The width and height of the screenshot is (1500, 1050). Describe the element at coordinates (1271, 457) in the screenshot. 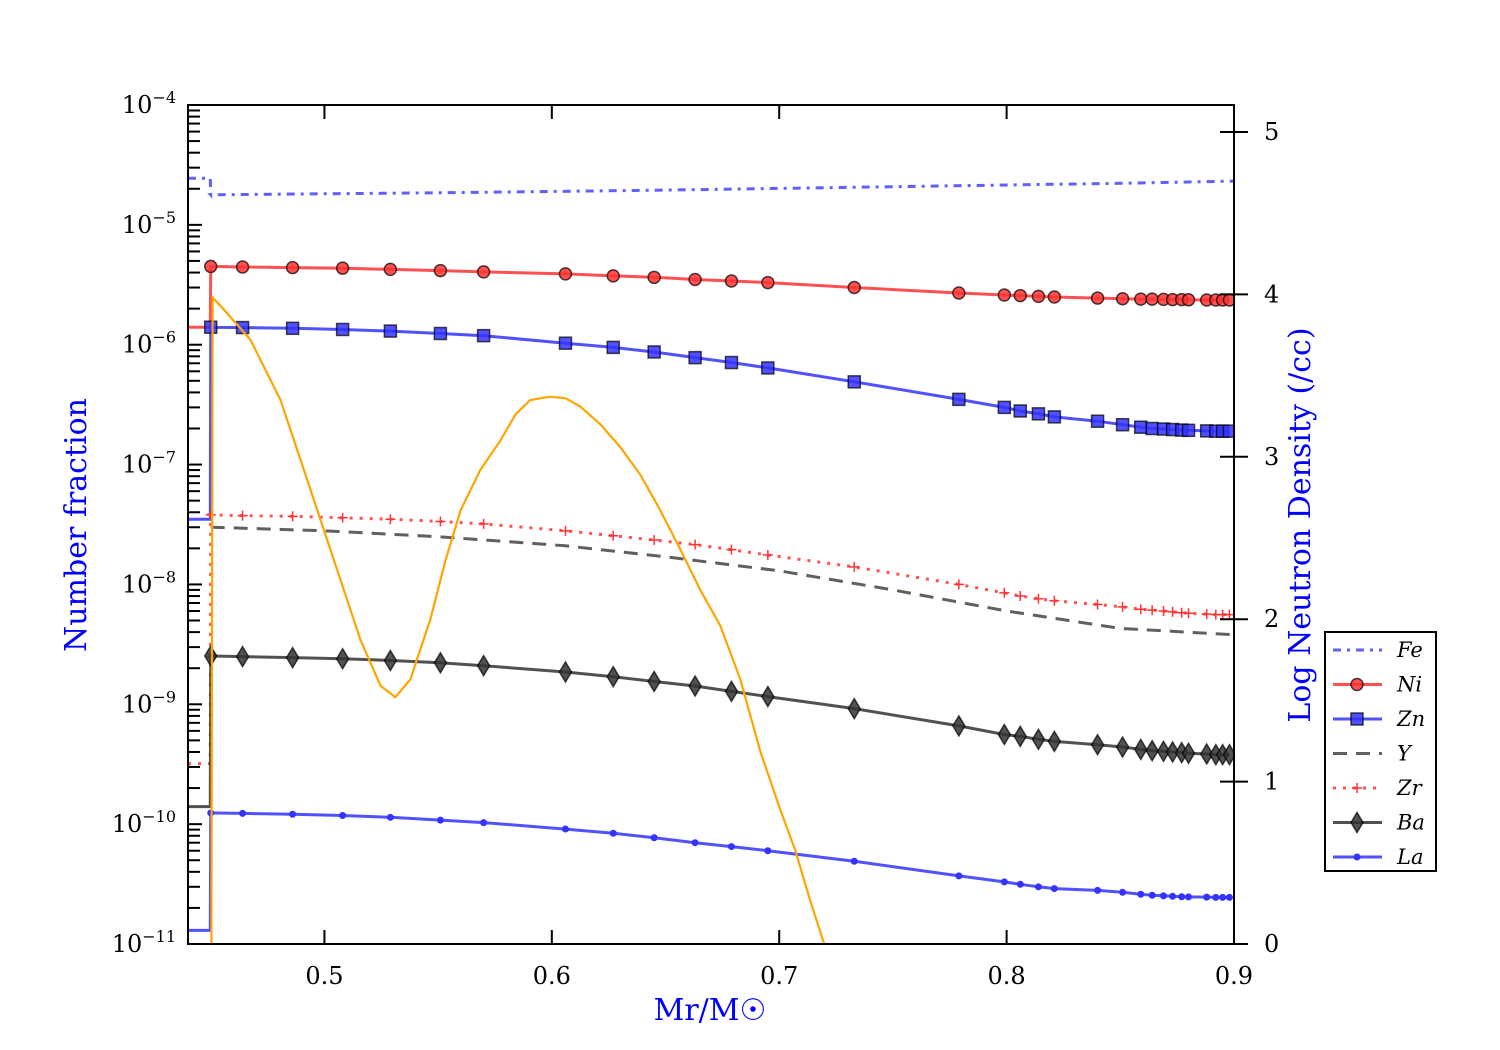

I see `y-right-tick-label: 3` at that location.